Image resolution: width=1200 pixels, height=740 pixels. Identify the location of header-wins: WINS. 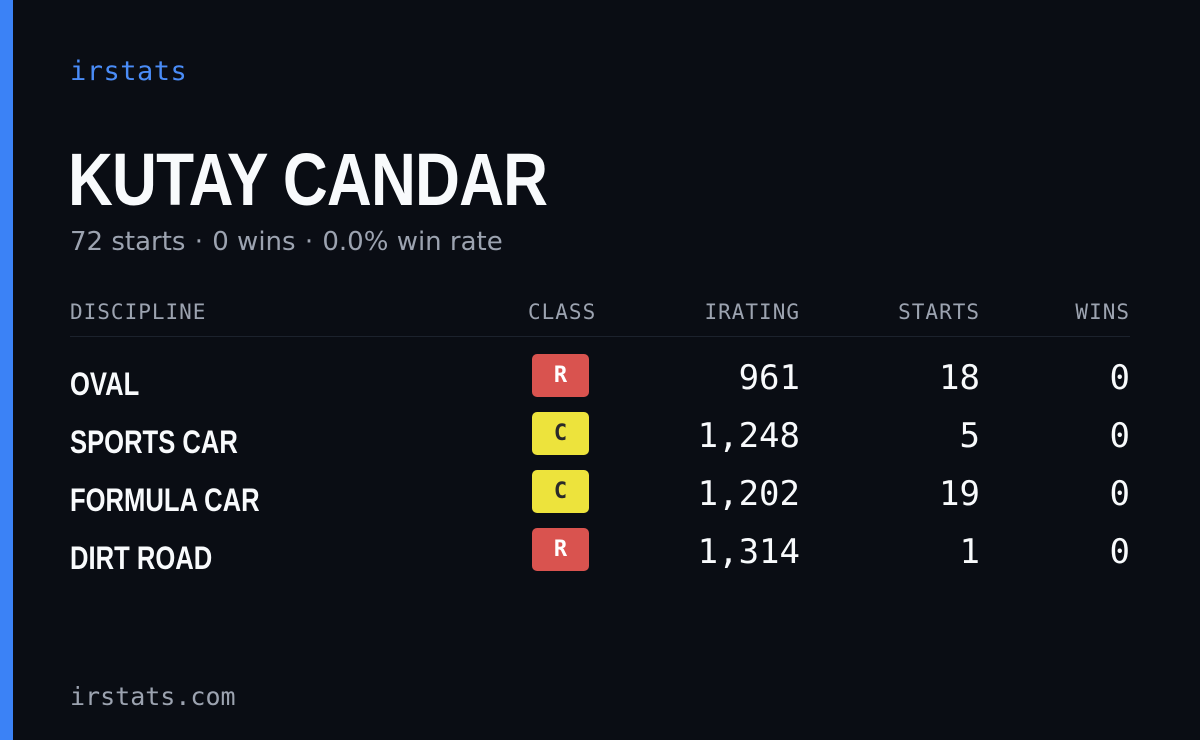
(1102, 312).